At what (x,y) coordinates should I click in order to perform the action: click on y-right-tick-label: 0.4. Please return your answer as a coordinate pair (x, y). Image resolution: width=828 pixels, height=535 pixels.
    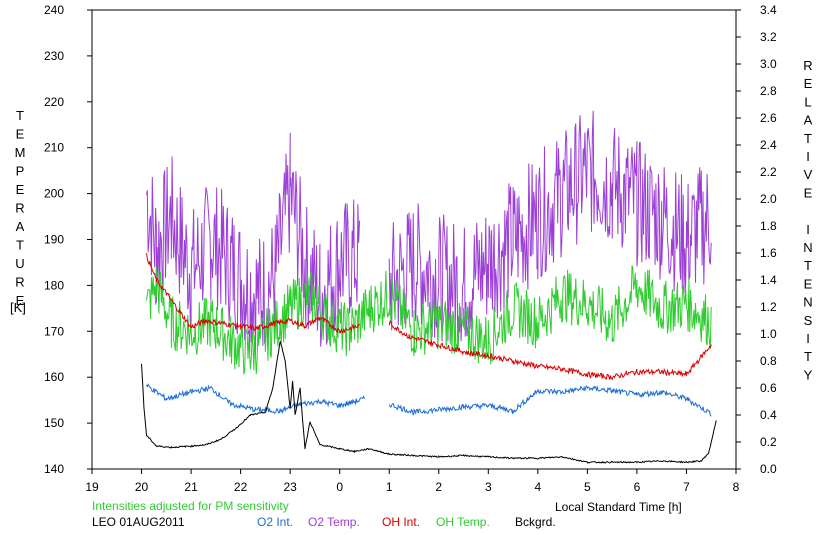
    Looking at the image, I should click on (768, 415).